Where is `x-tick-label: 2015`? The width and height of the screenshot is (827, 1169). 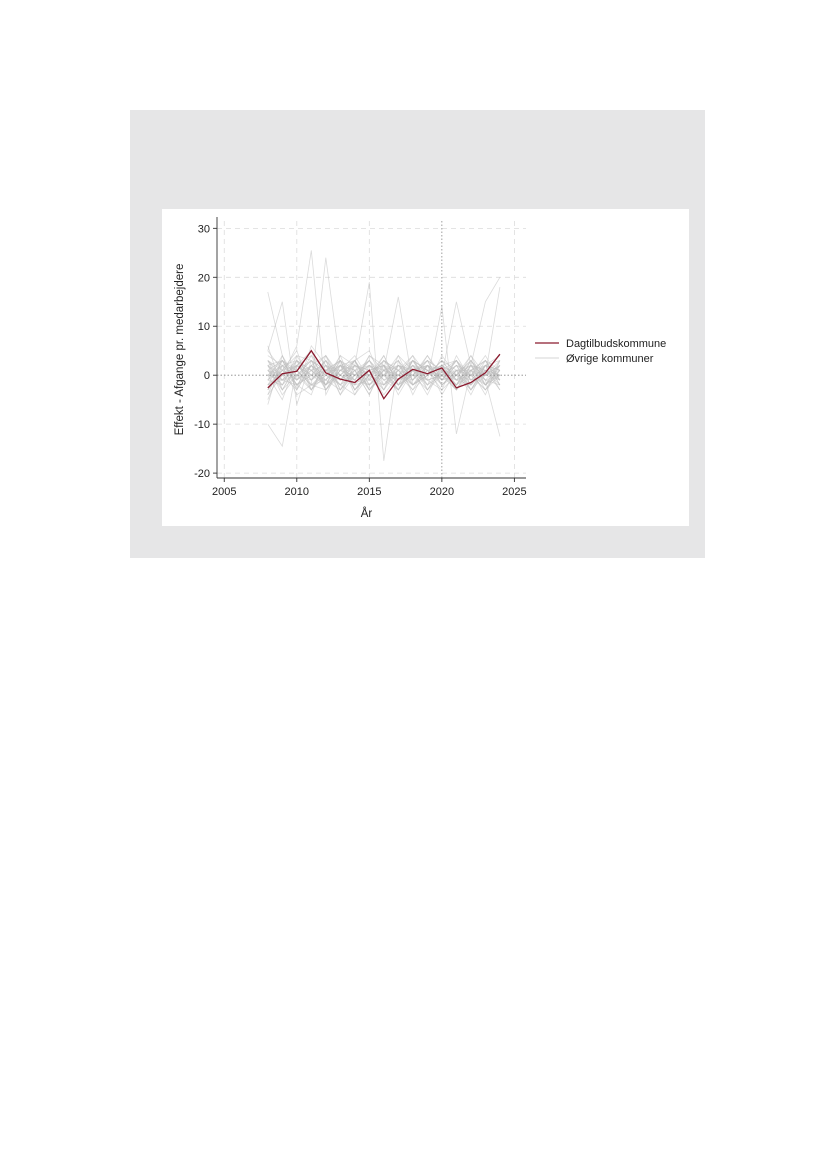 x-tick-label: 2015 is located at coordinates (369, 492).